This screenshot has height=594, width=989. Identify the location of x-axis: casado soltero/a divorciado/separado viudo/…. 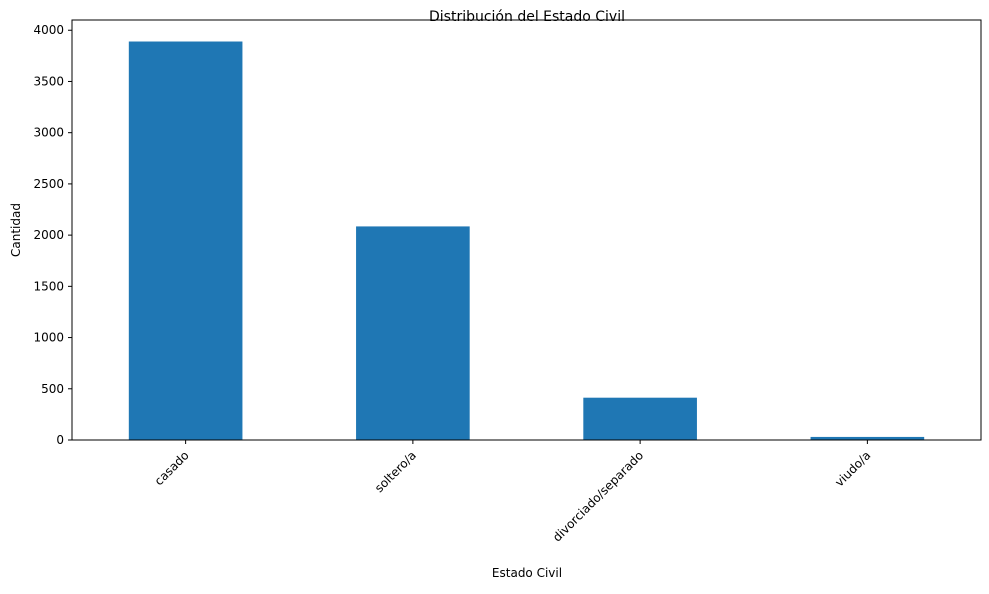
(512, 492).